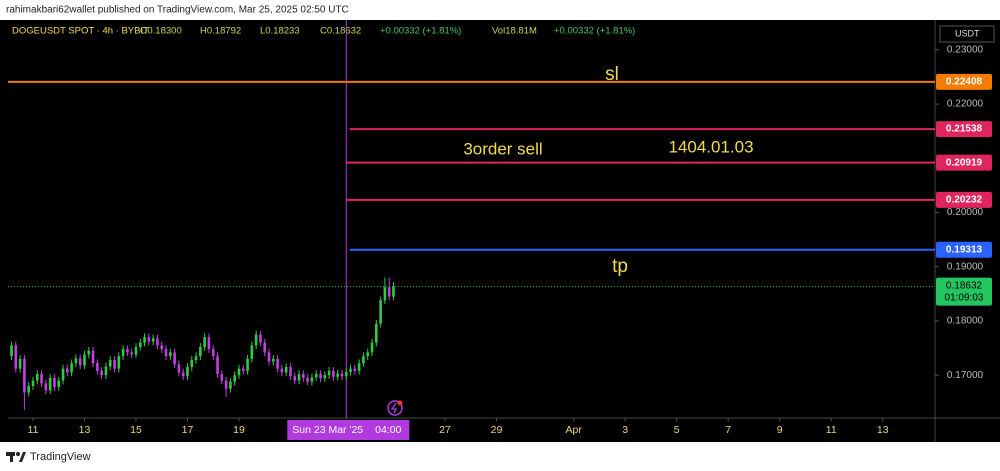 This screenshot has width=1000, height=471. I want to click on legend-item: L0.18233, so click(280, 31).